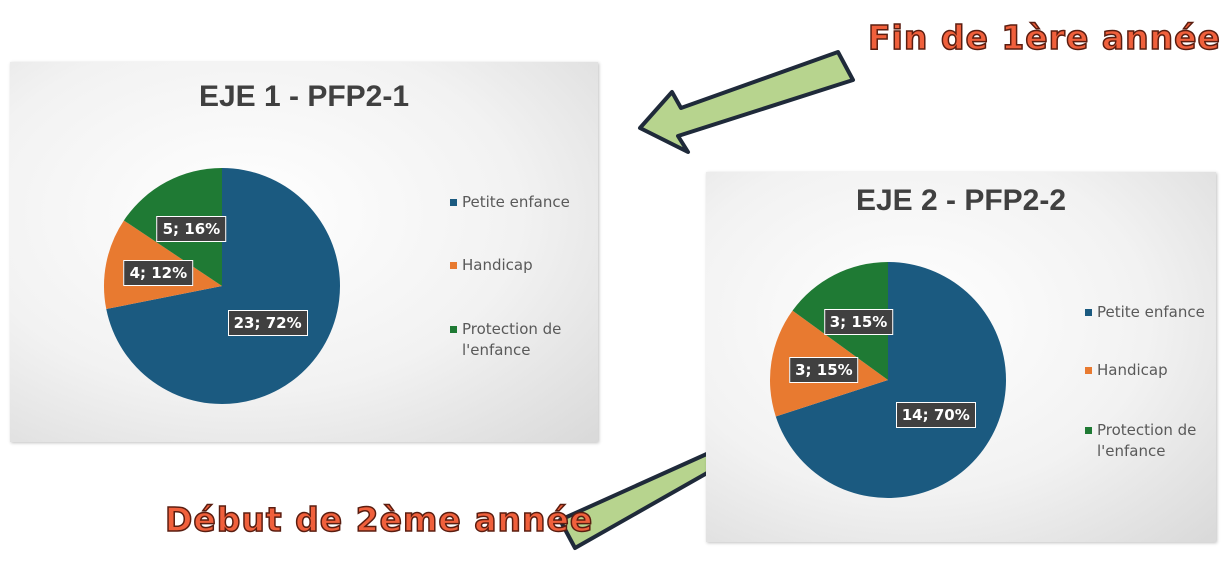  I want to click on data-label: 5; 16%, so click(191, 228).